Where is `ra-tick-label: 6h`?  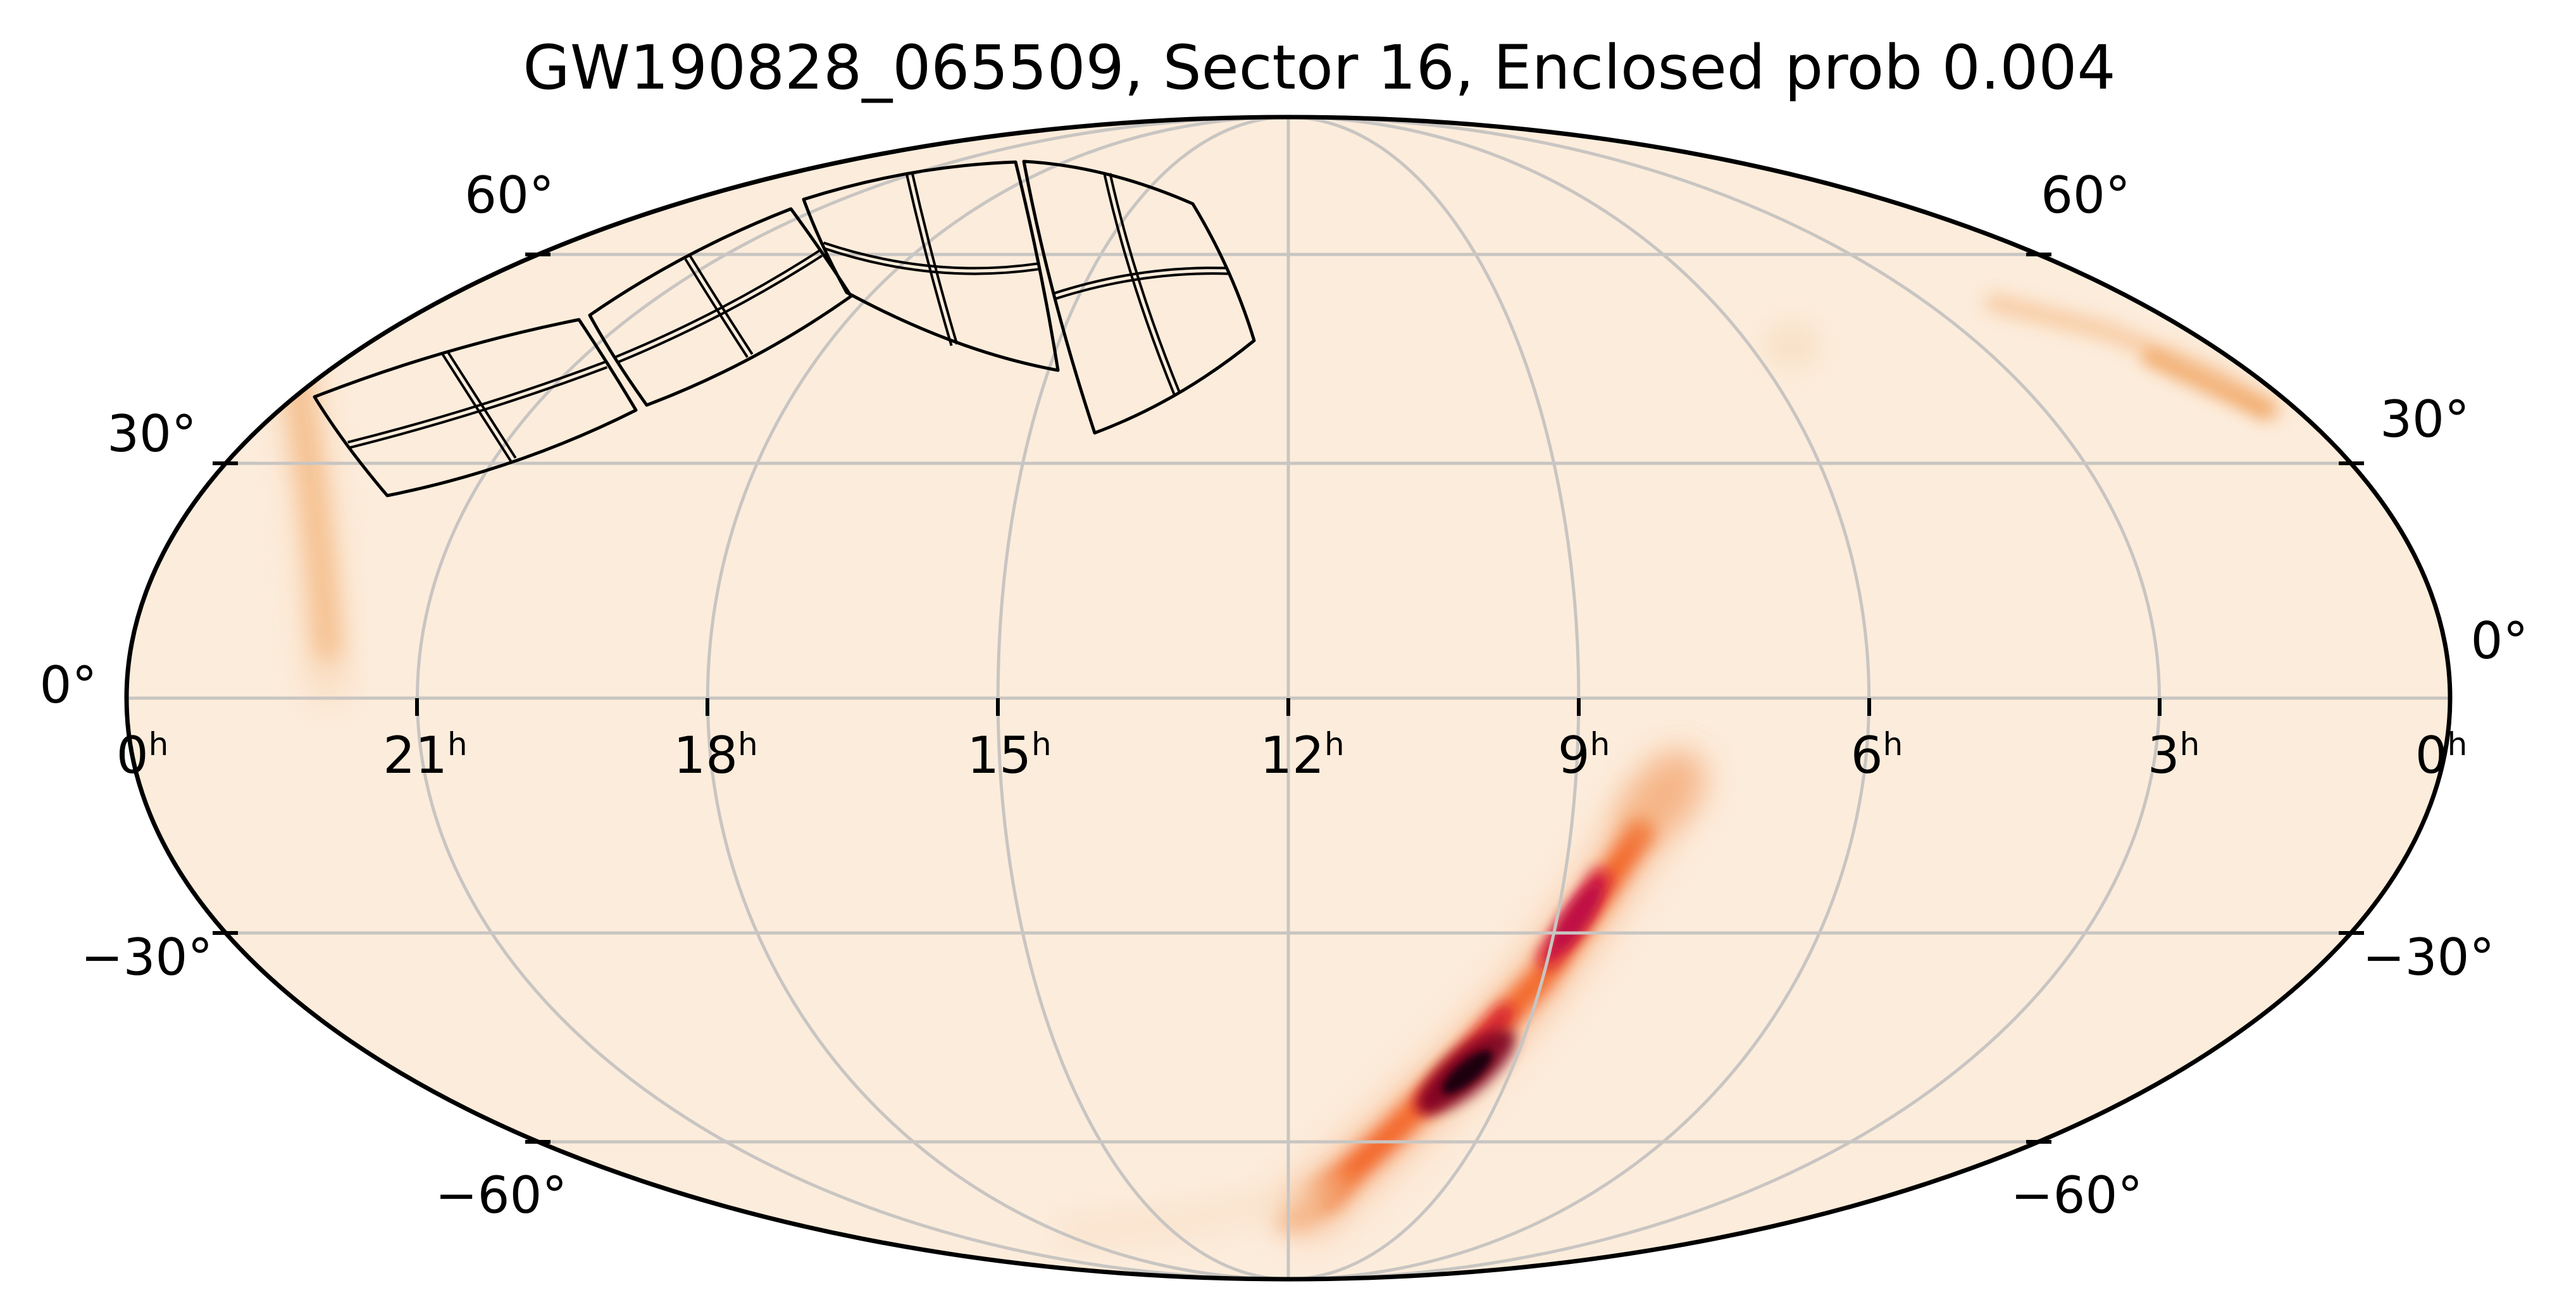
ra-tick-label: 6h is located at coordinates (1877, 755).